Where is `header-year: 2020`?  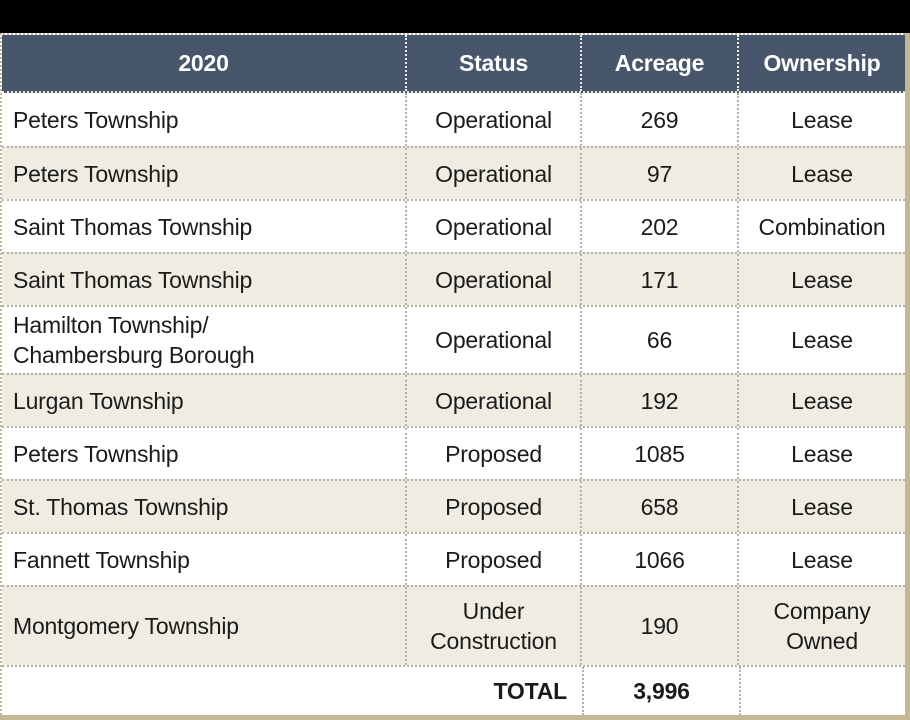 header-year: 2020 is located at coordinates (203, 63).